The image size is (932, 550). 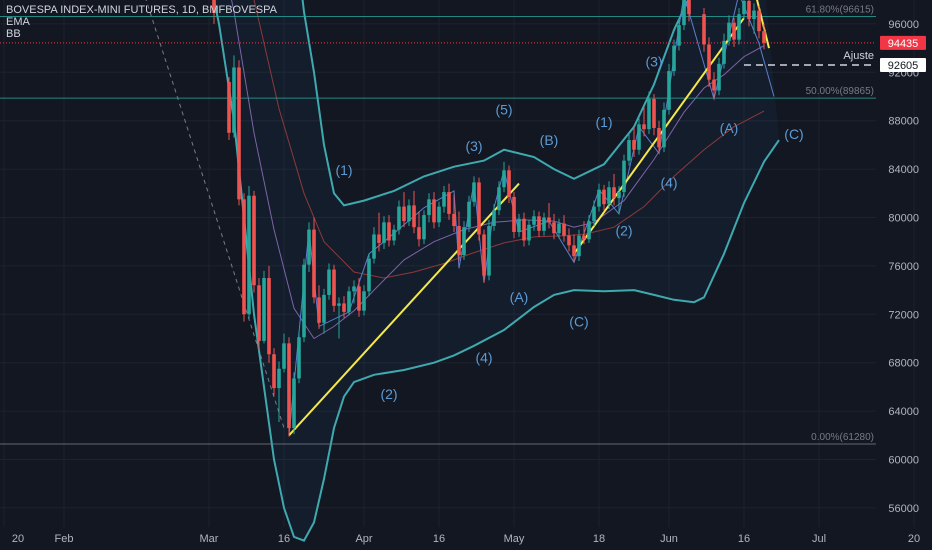 What do you see at coordinates (793, 134) in the screenshot?
I see `wave-label: (C)` at bounding box center [793, 134].